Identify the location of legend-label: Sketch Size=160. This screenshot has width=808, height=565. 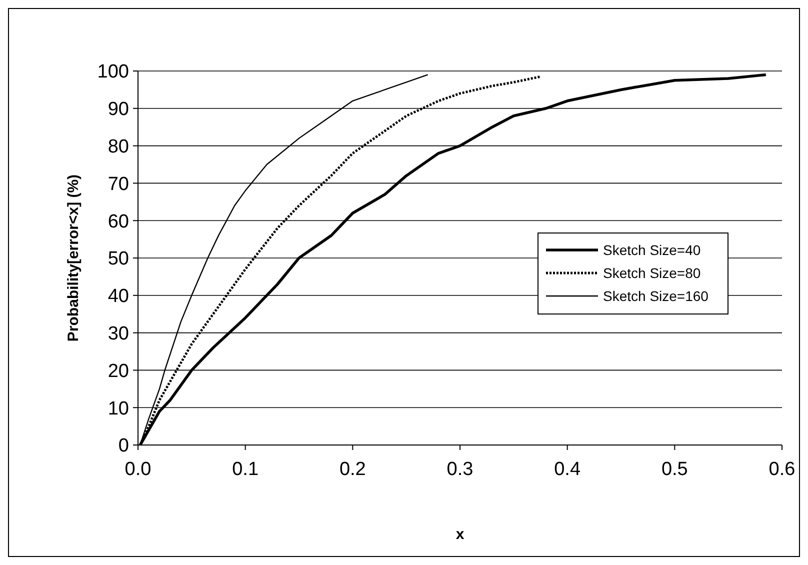
(656, 296).